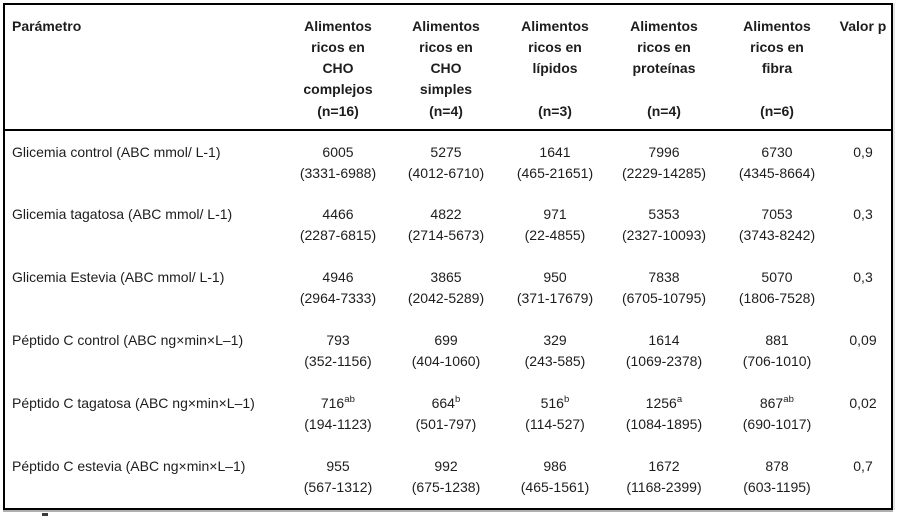 Image resolution: width=900 pixels, height=518 pixels. I want to click on median-value: 1256a, so click(664, 402).